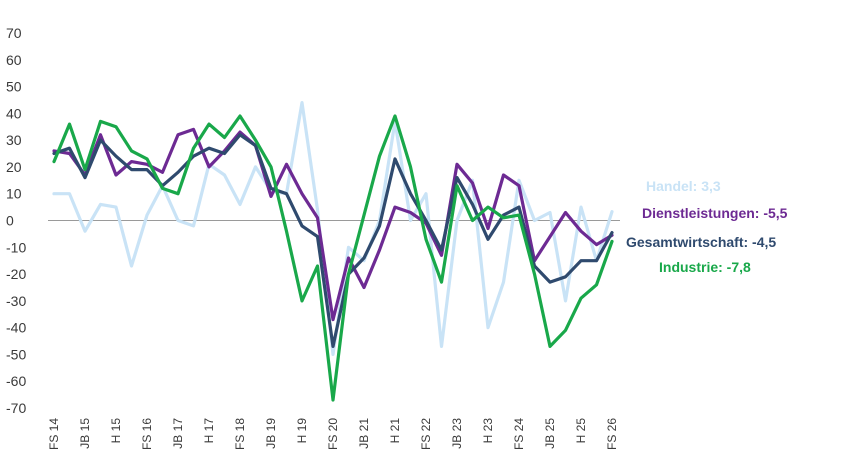 The image size is (861, 456). What do you see at coordinates (14, 87) in the screenshot?
I see `y-tick-label: 50` at bounding box center [14, 87].